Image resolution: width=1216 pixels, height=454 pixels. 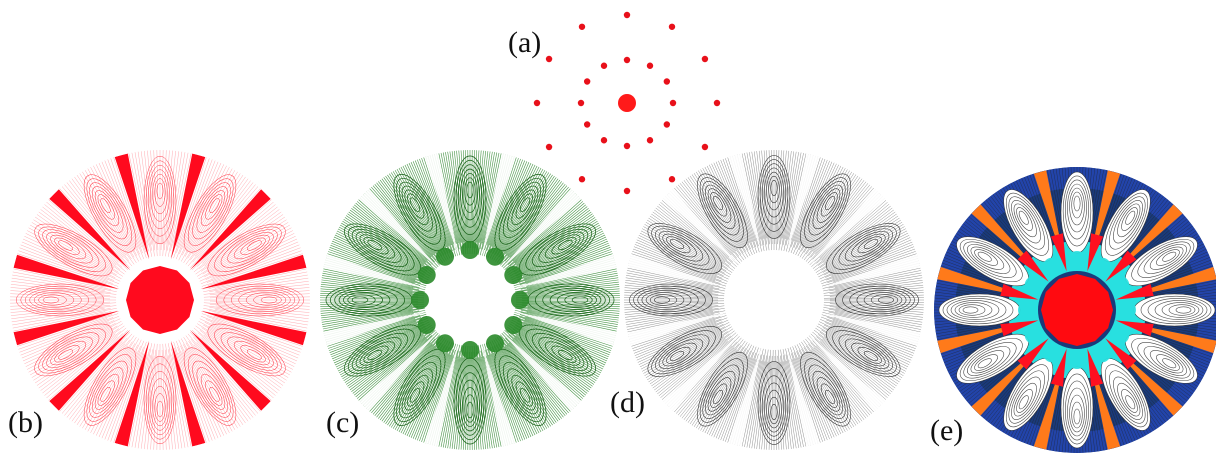 I want to click on lobe-bulb, so click(x=1077, y=360).